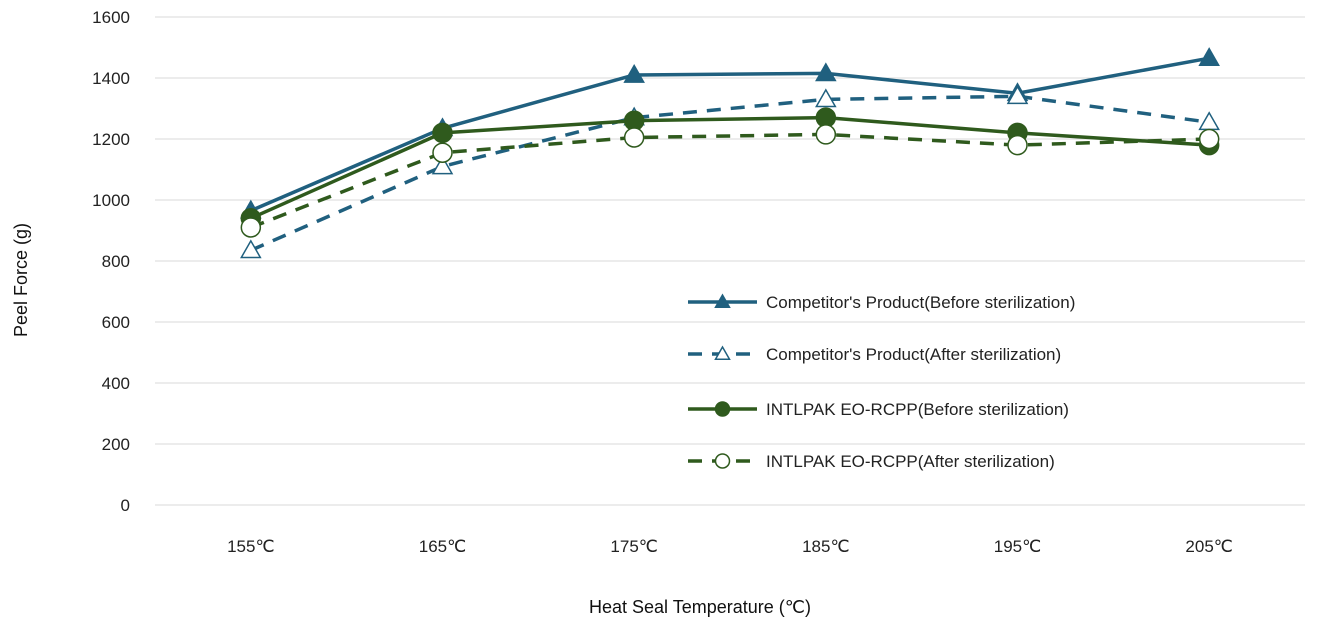 The height and width of the screenshot is (620, 1342). What do you see at coordinates (910, 461) in the screenshot?
I see `legend-label: INTLPAK EO-RCPP(After sterilization)` at bounding box center [910, 461].